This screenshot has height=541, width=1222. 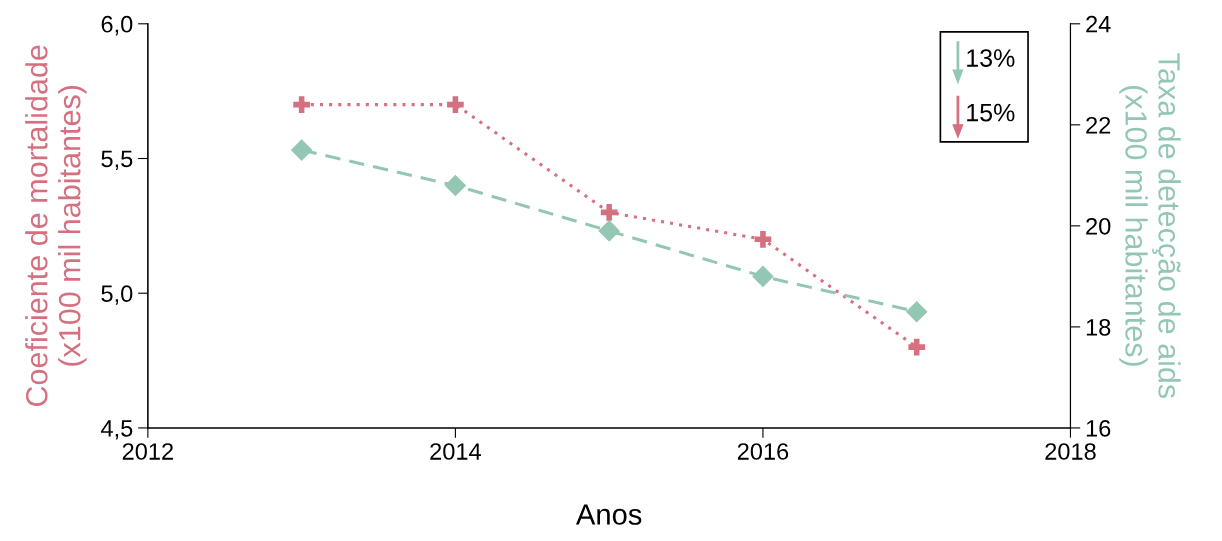 I want to click on y2-tick-label: 22, so click(x=1098, y=125).